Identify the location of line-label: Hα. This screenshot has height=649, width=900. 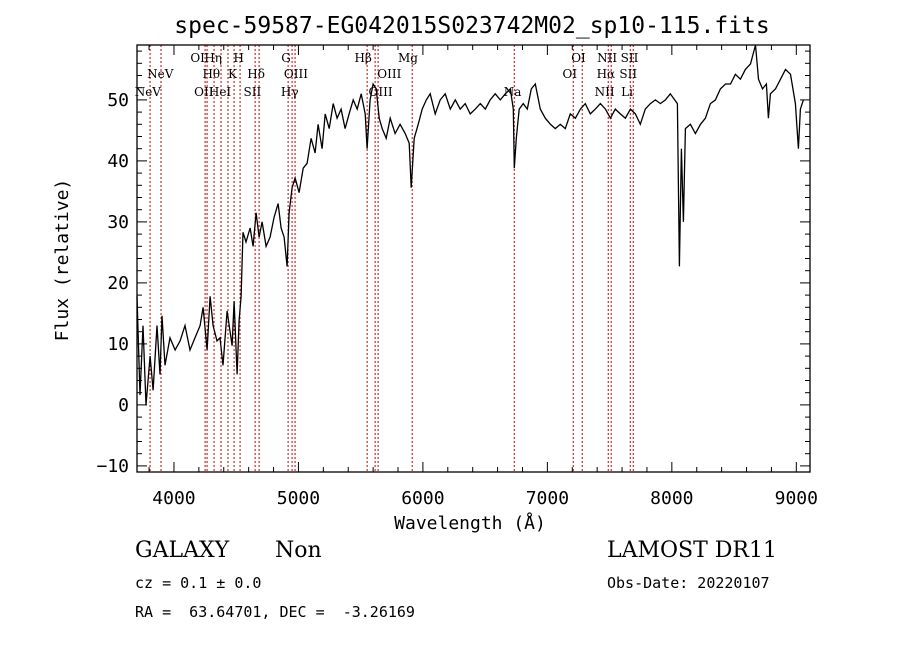
(606, 74).